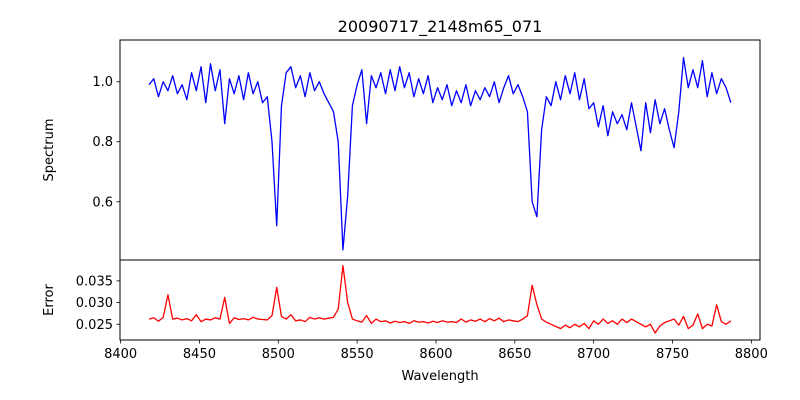 The height and width of the screenshot is (400, 800). I want to click on x-tick-label: 8550, so click(357, 354).